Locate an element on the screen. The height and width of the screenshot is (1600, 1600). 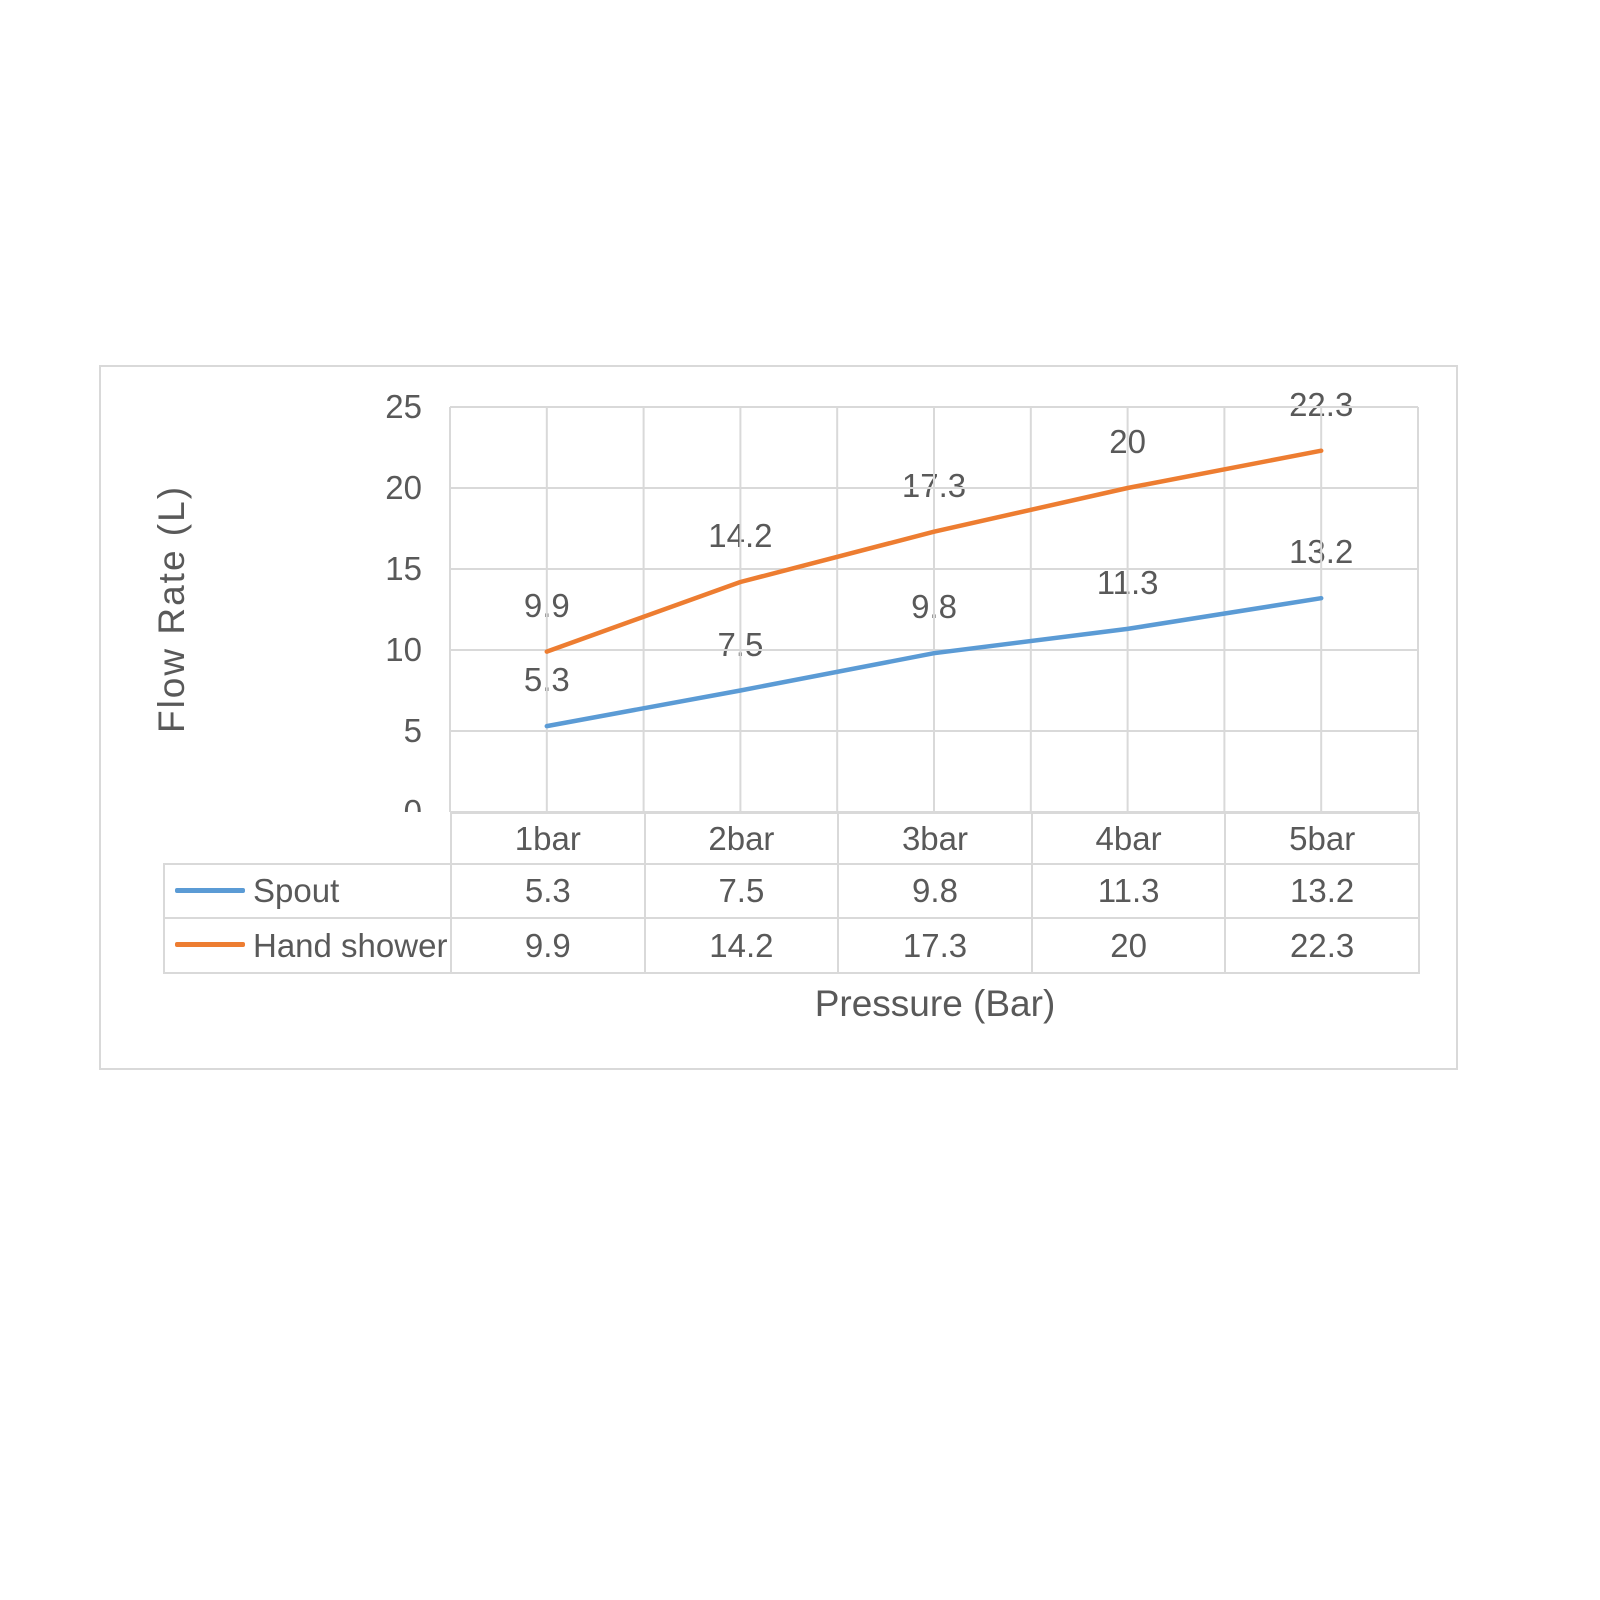
x-axis-title: Pressure (Bar) is located at coordinates (935, 1003).